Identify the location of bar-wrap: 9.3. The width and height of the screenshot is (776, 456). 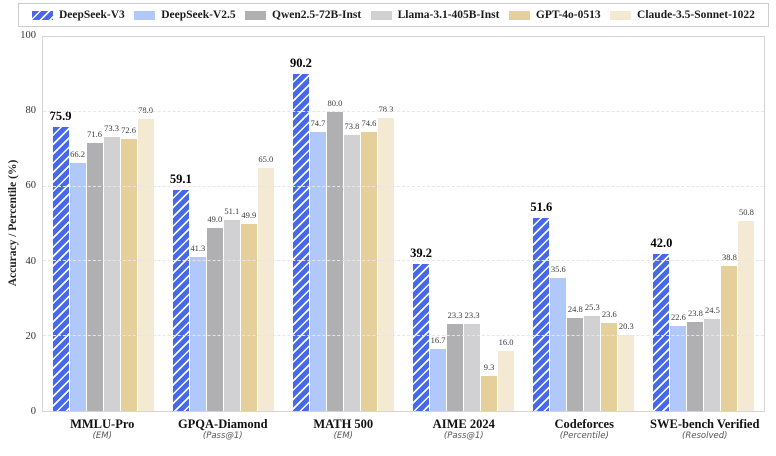
(489, 387).